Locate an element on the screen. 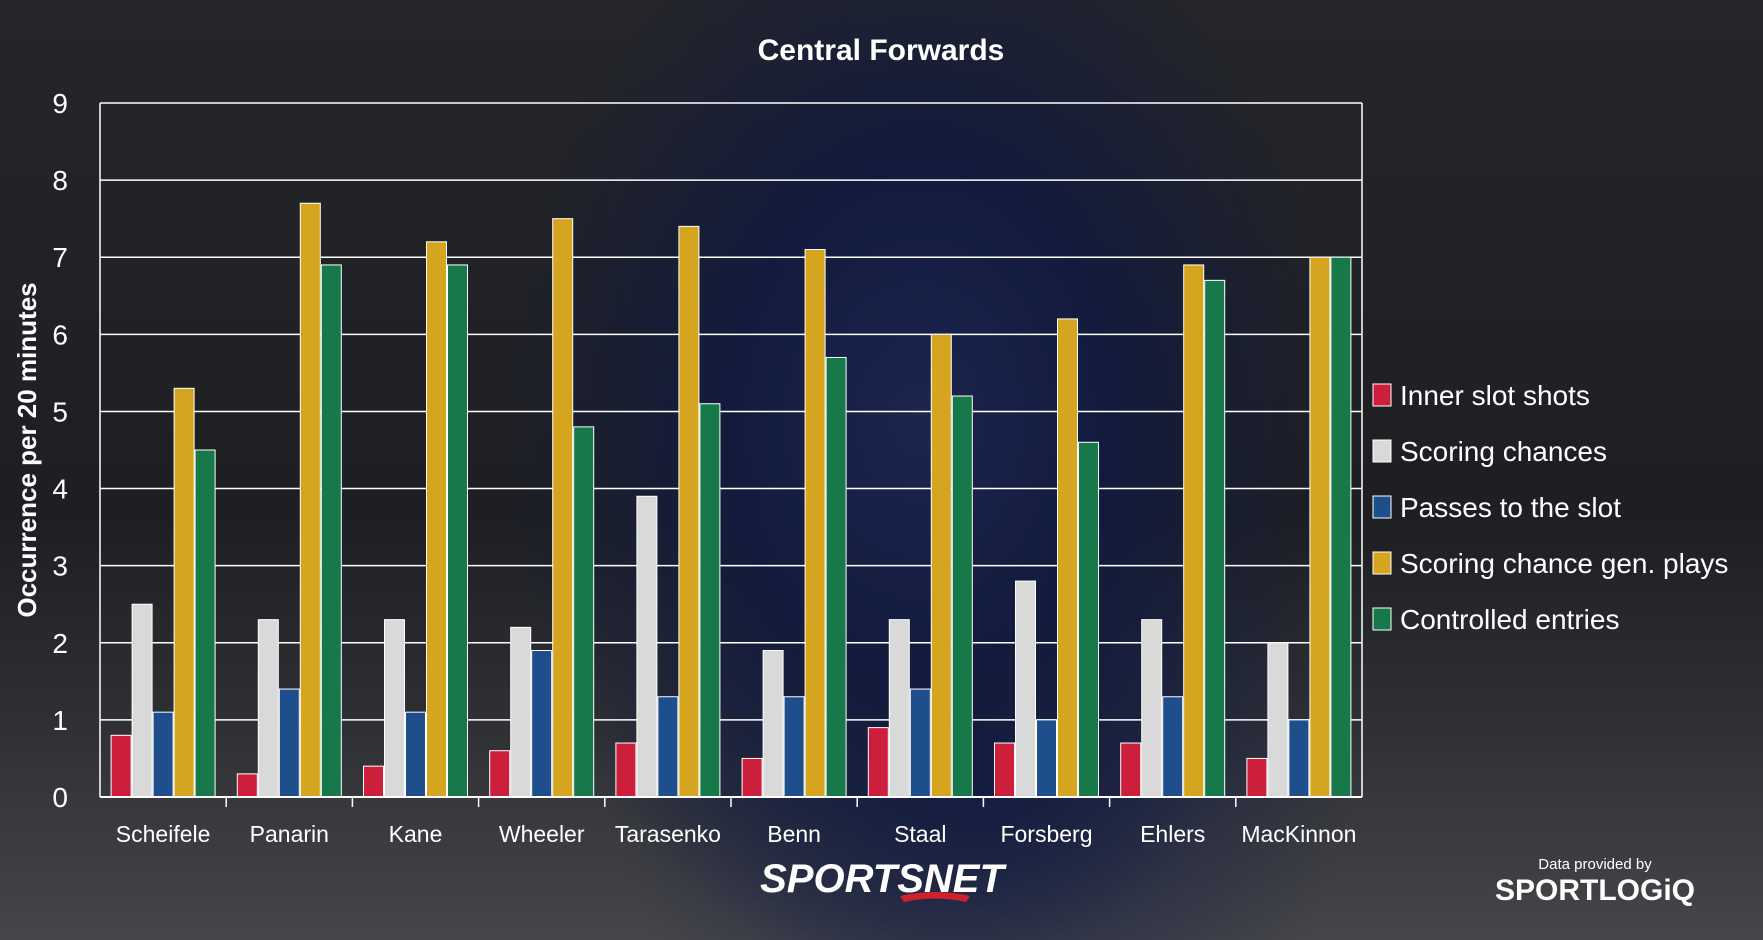 Image resolution: width=1763 pixels, height=940 pixels. bar-scoring-chance-gen-plays-benn is located at coordinates (815, 523).